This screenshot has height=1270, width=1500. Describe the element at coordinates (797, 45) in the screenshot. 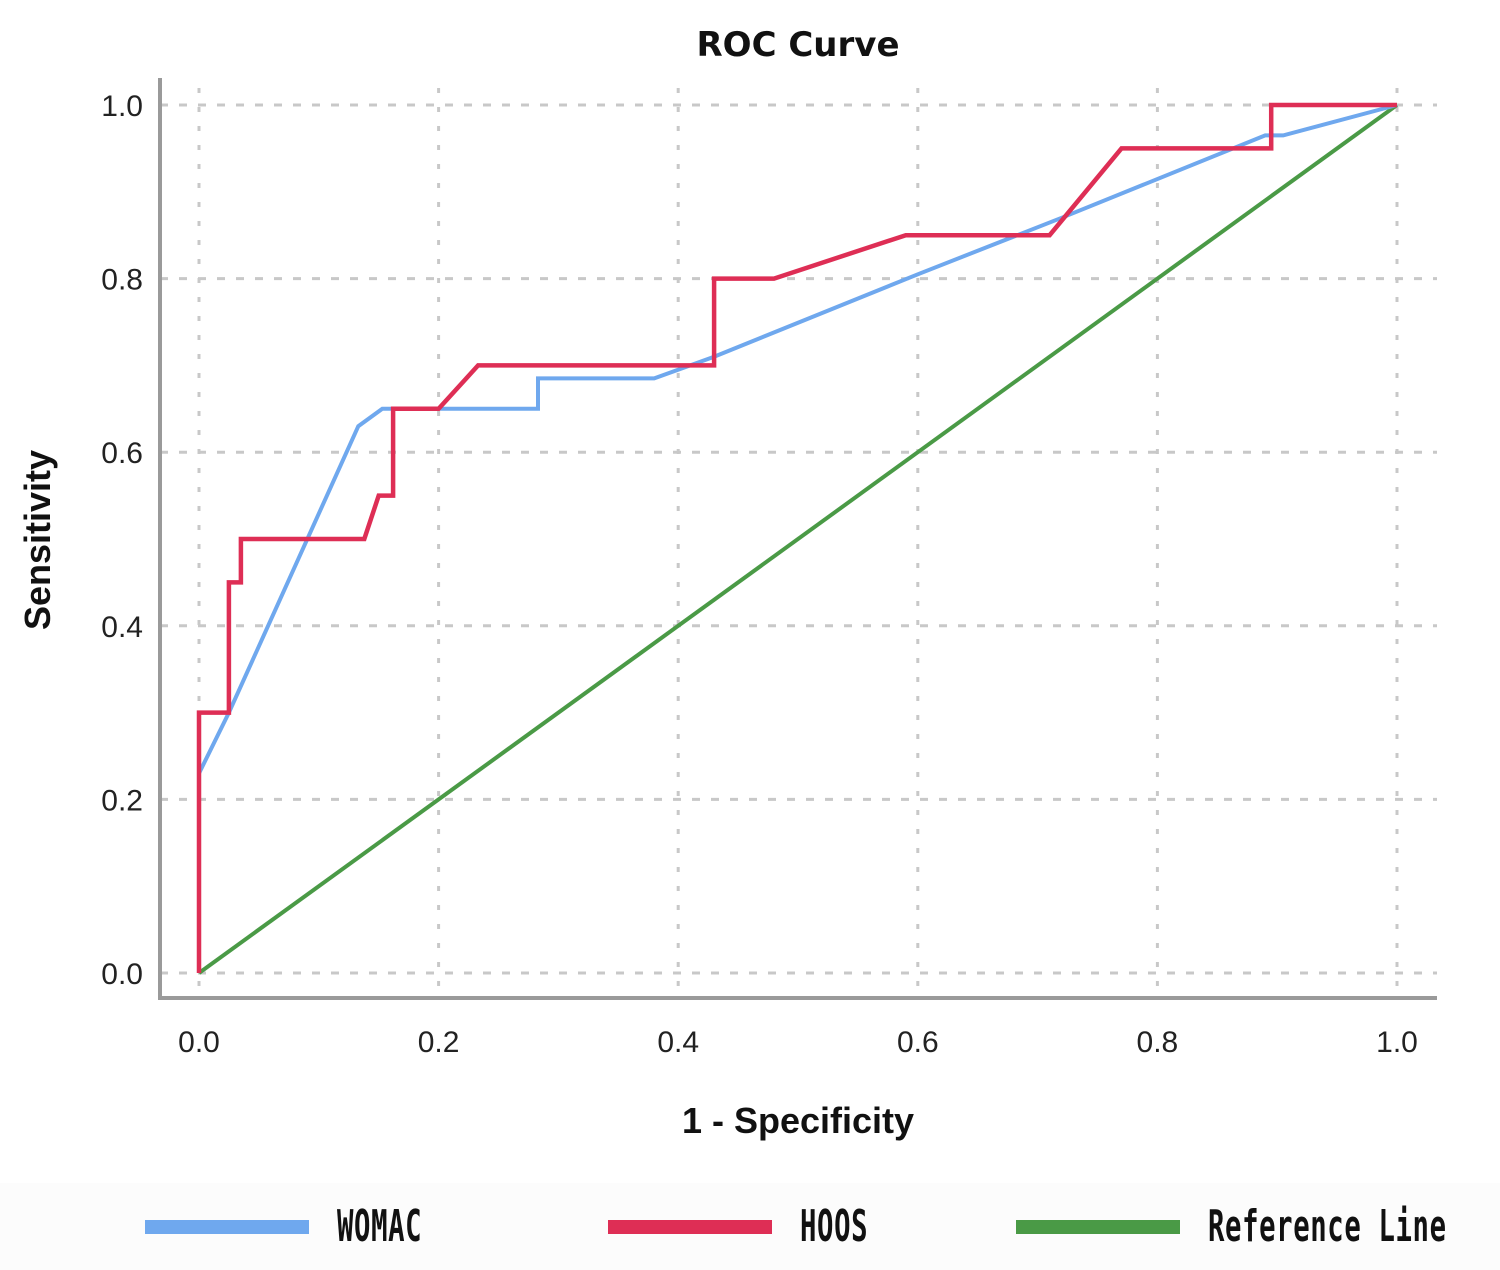

I see `chart-title: ROC Curve` at that location.